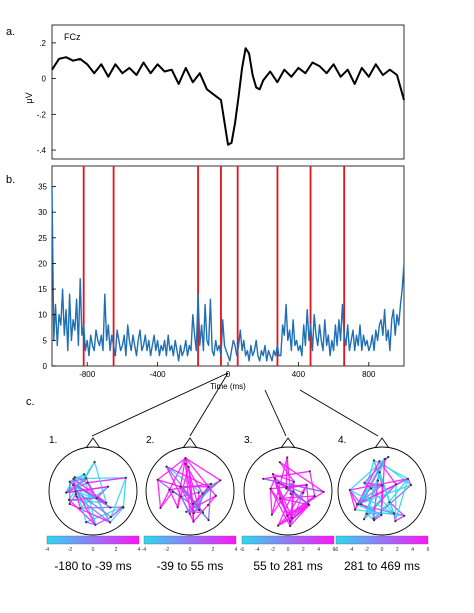 This screenshot has width=474, height=613. What do you see at coordinates (42, 150) in the screenshot?
I see `y-tick-label: -.4` at bounding box center [42, 150].